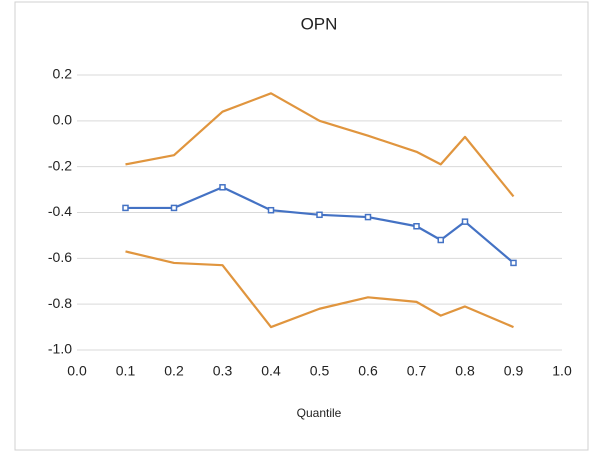 Image resolution: width=593 pixels, height=455 pixels. Describe the element at coordinates (368, 371) in the screenshot. I see `x-tick-label: 0.6` at that location.